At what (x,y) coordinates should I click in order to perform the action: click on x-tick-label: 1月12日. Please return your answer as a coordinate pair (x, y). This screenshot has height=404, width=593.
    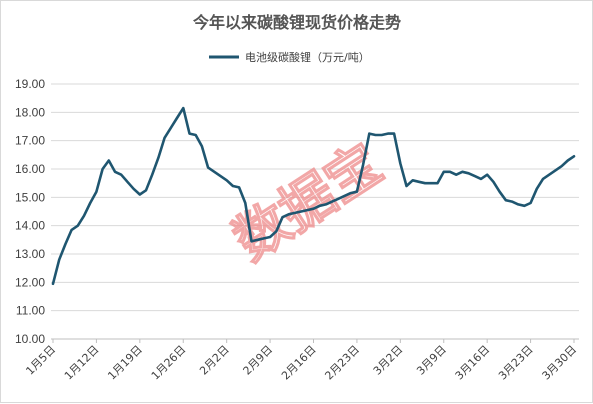
    Looking at the image, I should click on (82, 363).